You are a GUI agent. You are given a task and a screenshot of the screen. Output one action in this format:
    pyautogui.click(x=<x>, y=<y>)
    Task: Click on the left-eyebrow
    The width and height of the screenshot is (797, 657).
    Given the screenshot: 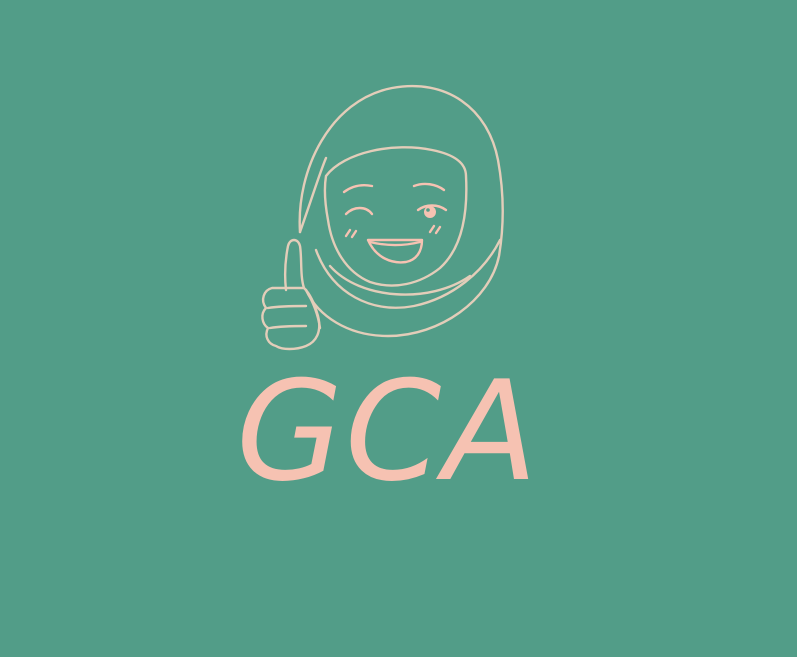 What is the action you would take?
    pyautogui.click(x=358, y=189)
    